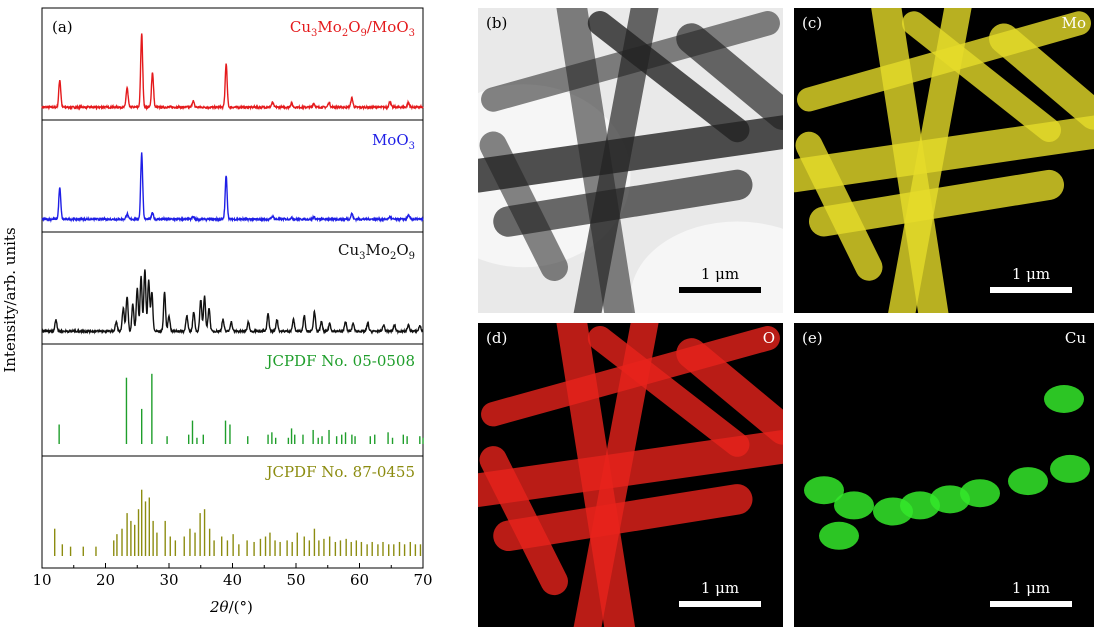  Describe the element at coordinates (1073, 23) in the screenshot. I see `element-label-mo: Mo` at that location.